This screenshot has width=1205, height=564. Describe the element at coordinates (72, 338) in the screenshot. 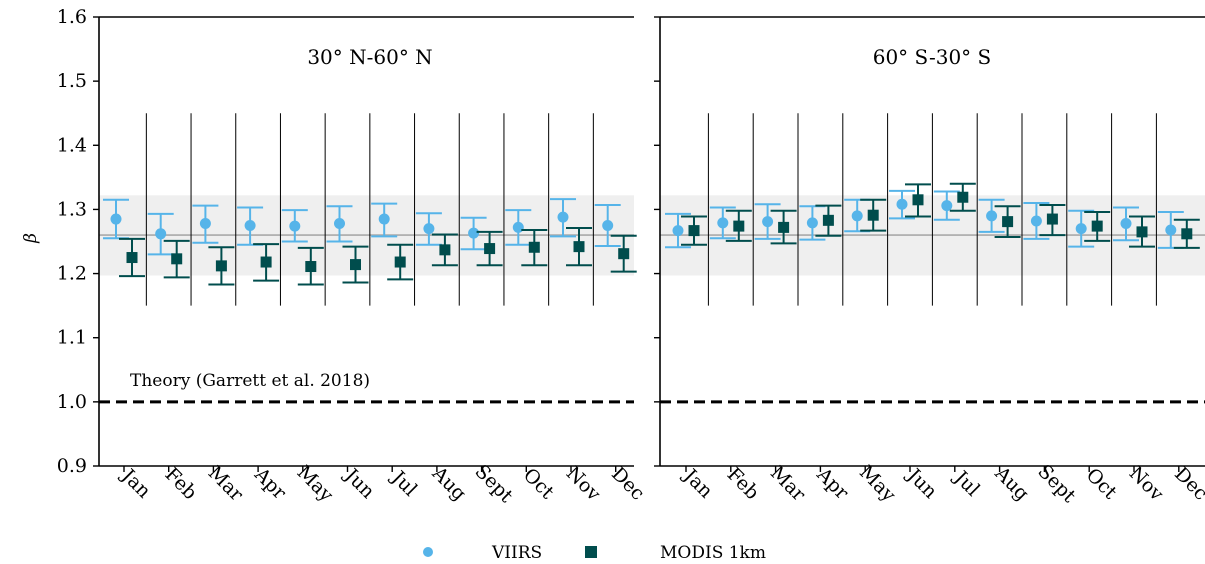

I see `y-tick-label: 1.1` at that location.